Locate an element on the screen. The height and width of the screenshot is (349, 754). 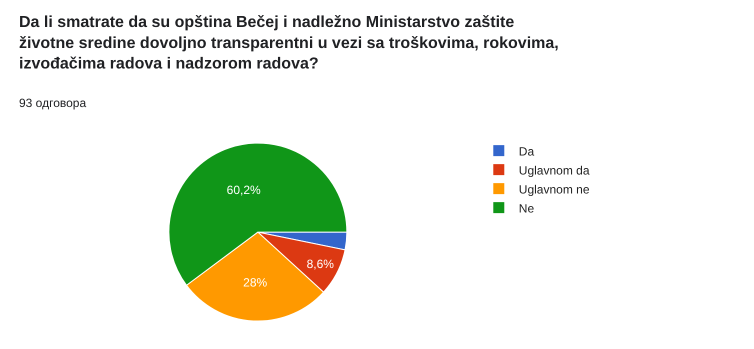
legend-label: Da is located at coordinates (526, 151).